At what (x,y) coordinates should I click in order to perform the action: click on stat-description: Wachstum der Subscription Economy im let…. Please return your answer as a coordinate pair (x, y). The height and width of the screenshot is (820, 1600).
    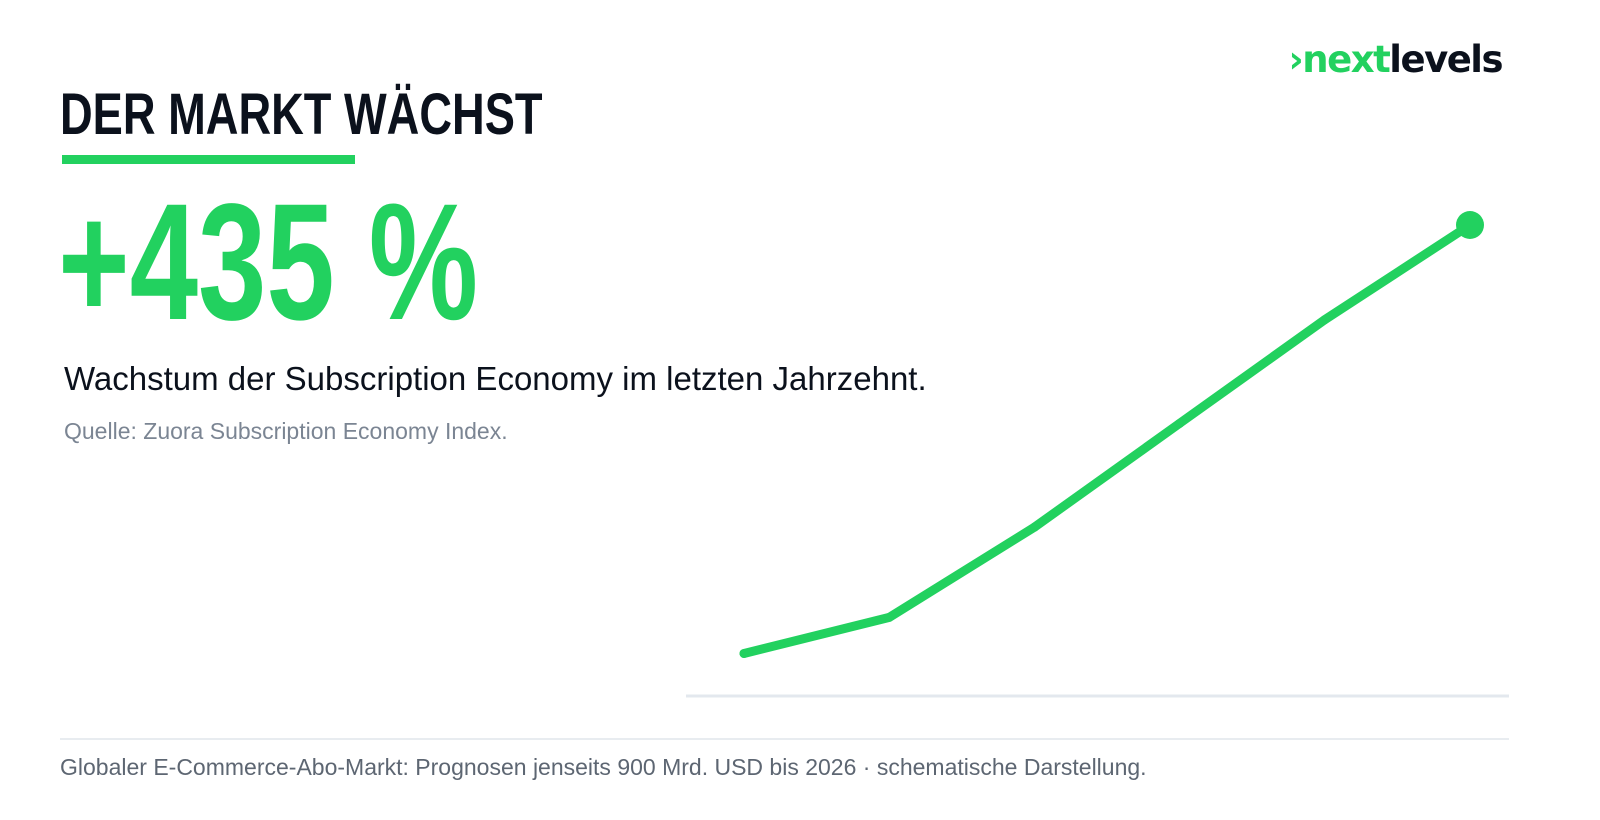
    Looking at the image, I should click on (495, 378).